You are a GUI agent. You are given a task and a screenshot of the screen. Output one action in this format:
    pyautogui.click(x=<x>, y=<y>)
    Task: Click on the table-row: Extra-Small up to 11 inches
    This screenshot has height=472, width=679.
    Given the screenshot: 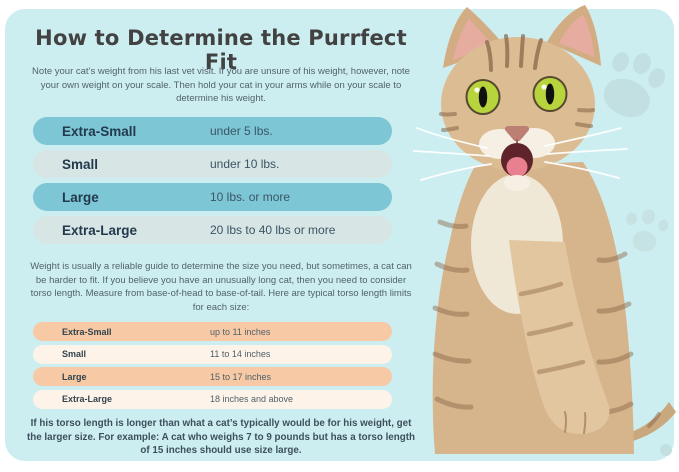 What is the action you would take?
    pyautogui.click(x=212, y=331)
    